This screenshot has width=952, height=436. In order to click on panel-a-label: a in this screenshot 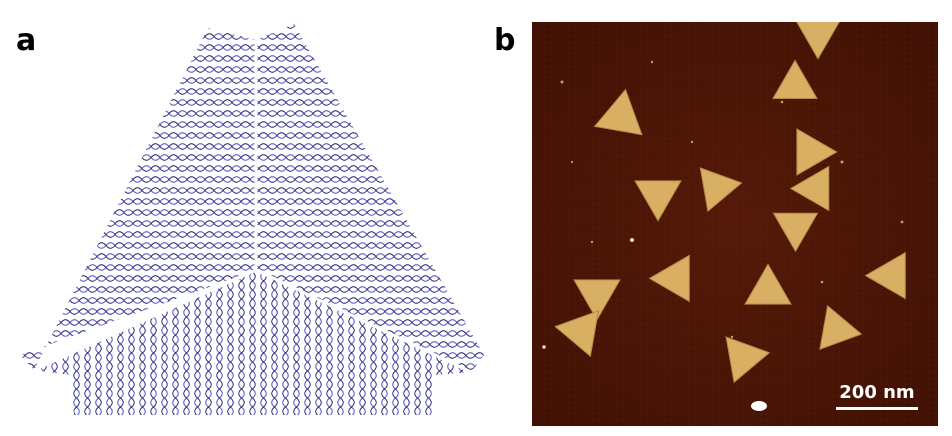, I will do `click(26, 40)`.